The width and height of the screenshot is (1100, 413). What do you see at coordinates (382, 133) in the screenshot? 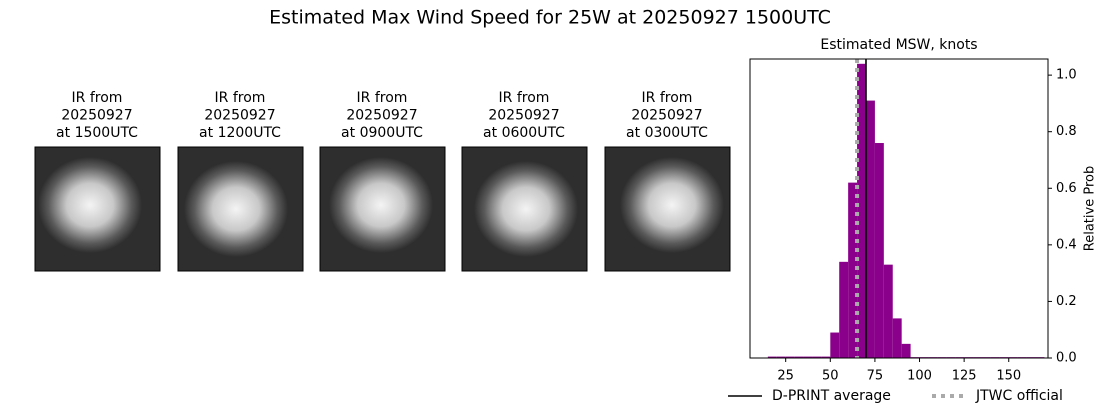
I see `panel-title: at 0900UTC` at bounding box center [382, 133].